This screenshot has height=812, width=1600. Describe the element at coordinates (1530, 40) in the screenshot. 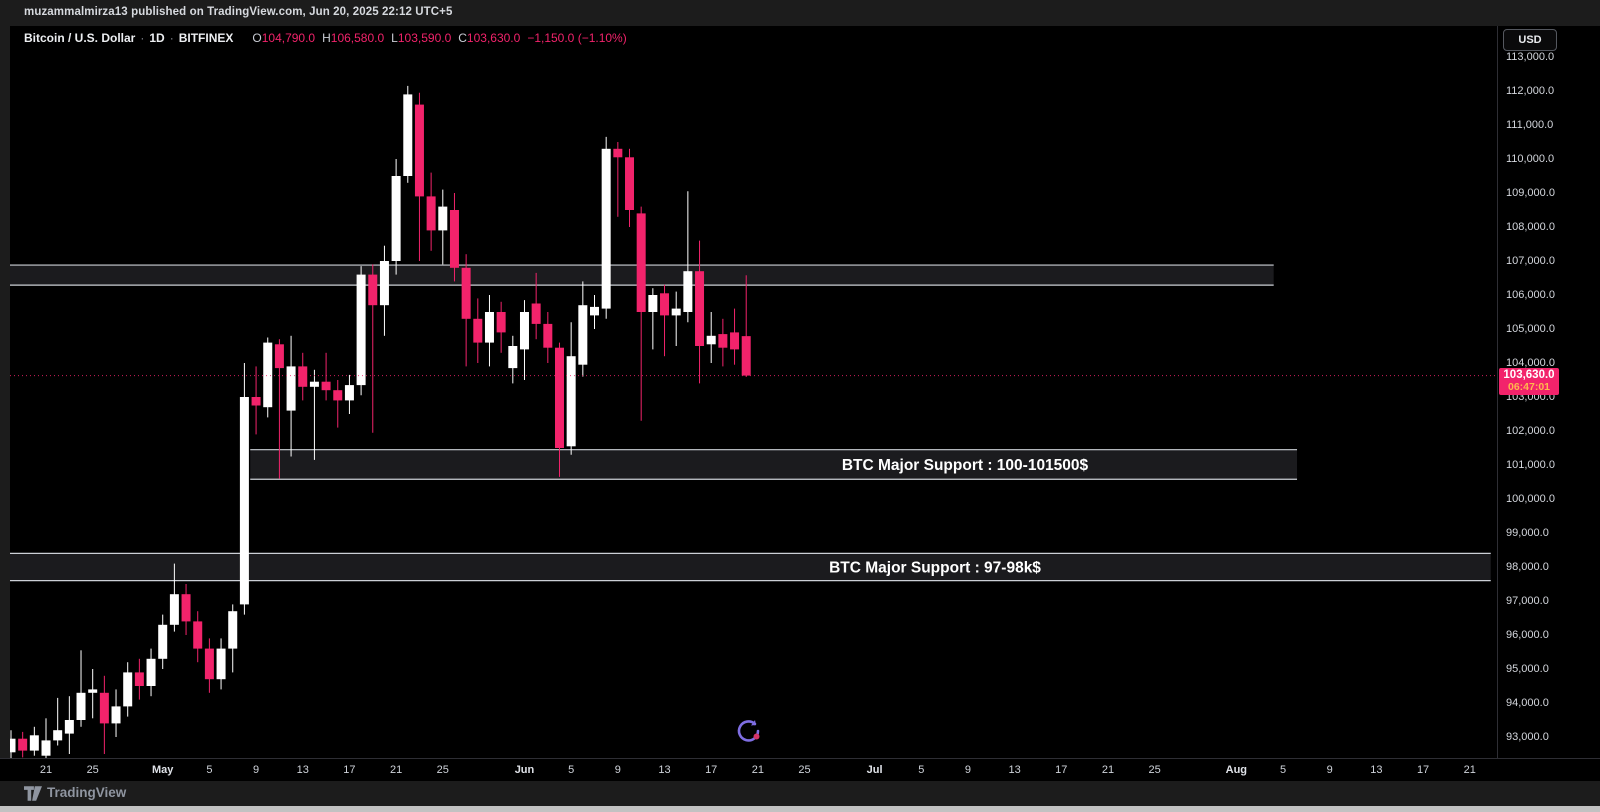

I see `currency-toggle-button: USD` at that location.